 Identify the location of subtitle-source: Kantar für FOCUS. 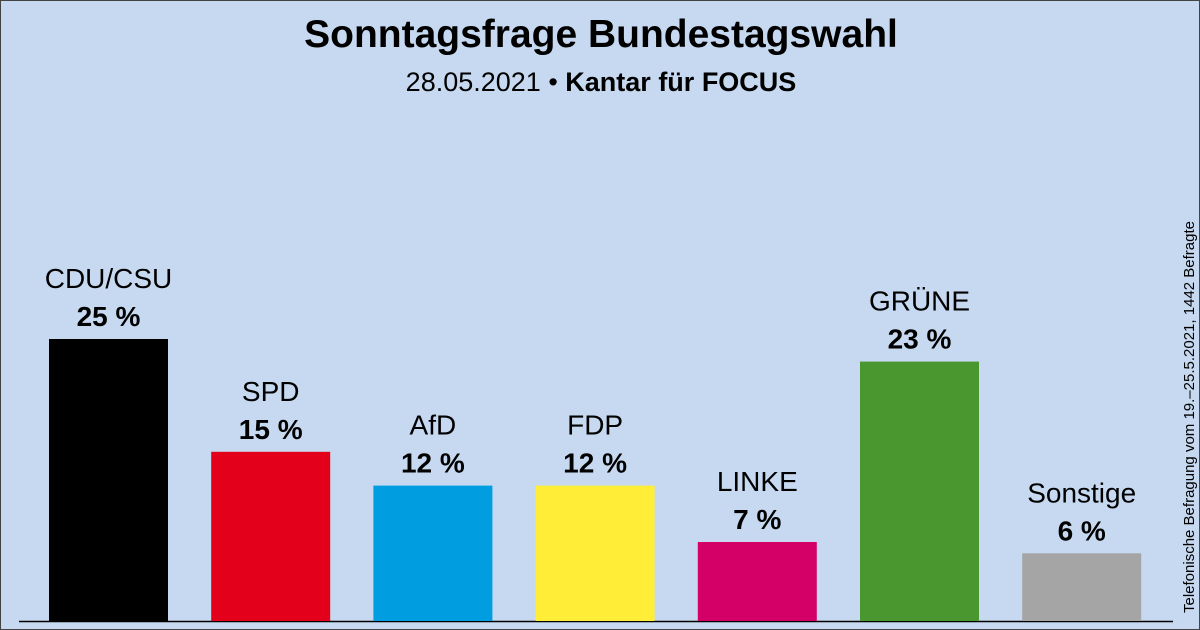
(681, 82).